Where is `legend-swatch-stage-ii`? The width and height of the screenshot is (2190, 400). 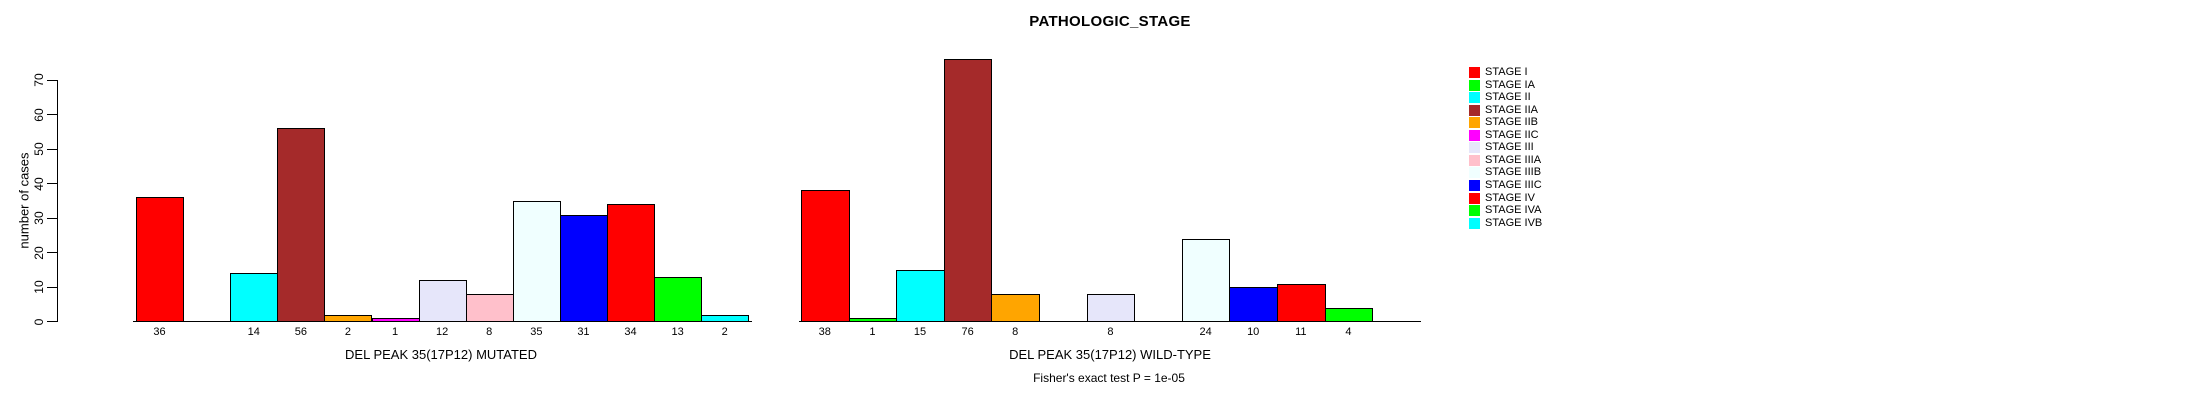
legend-swatch-stage-ii is located at coordinates (1474, 98).